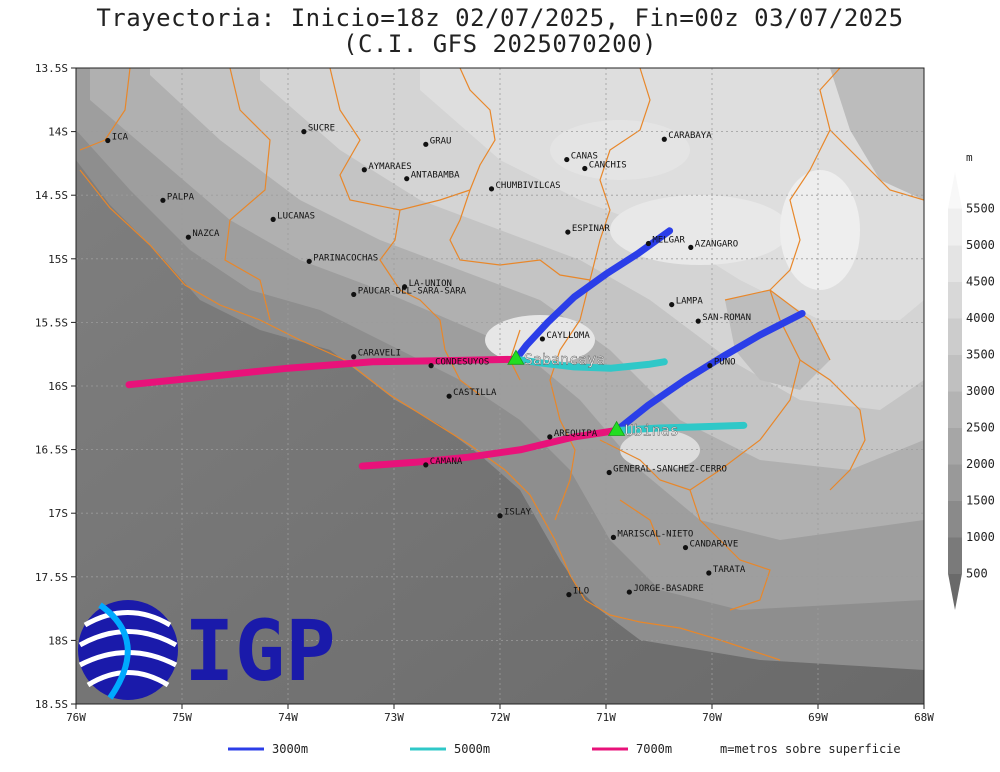  What do you see at coordinates (616, 428) in the screenshot?
I see `volcano-icon` at bounding box center [616, 428].